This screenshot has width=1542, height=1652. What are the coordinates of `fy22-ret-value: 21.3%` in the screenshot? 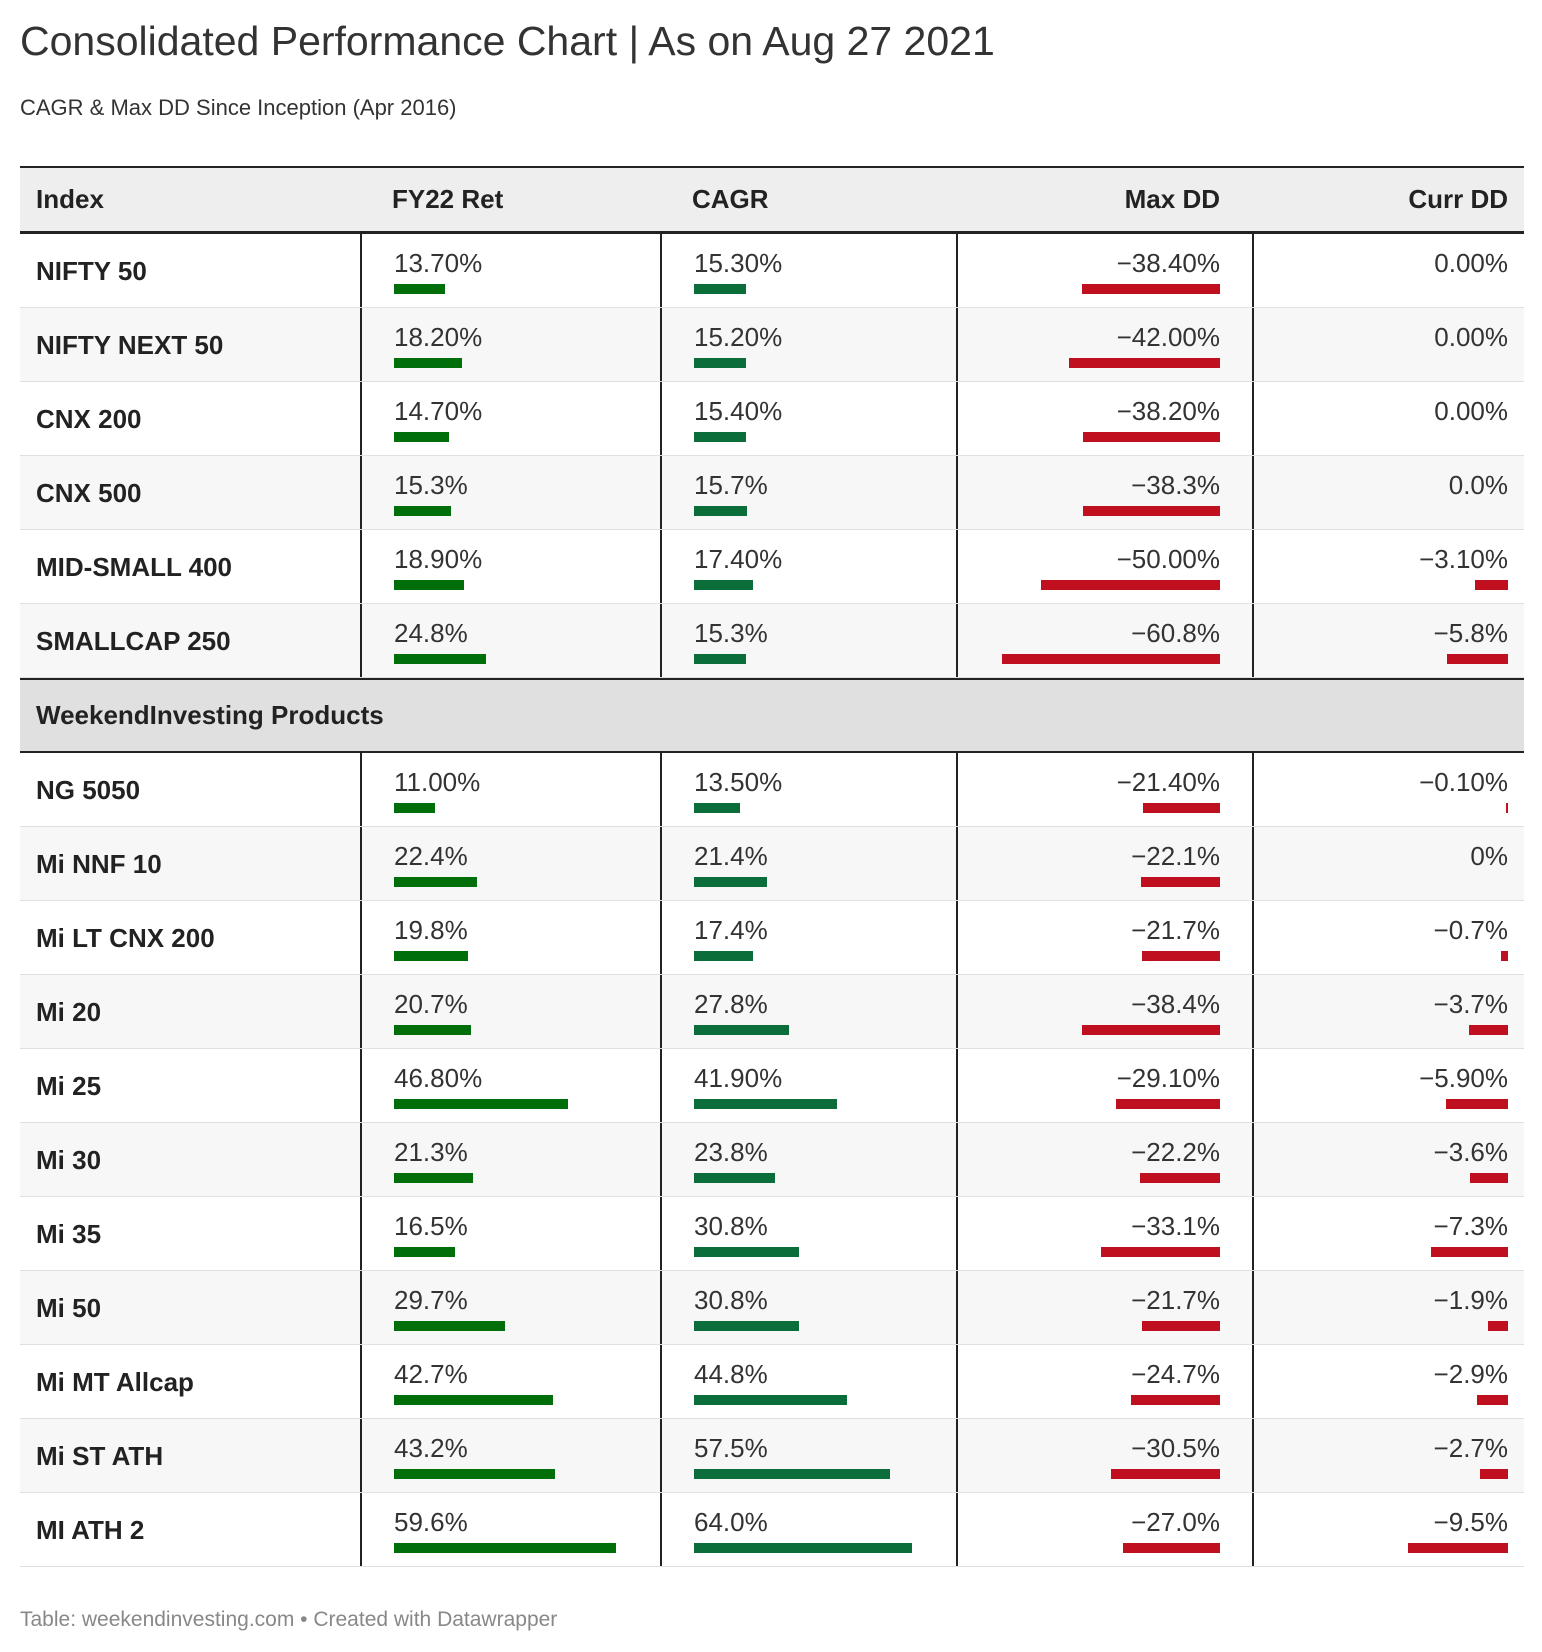 It's located at (431, 1152).